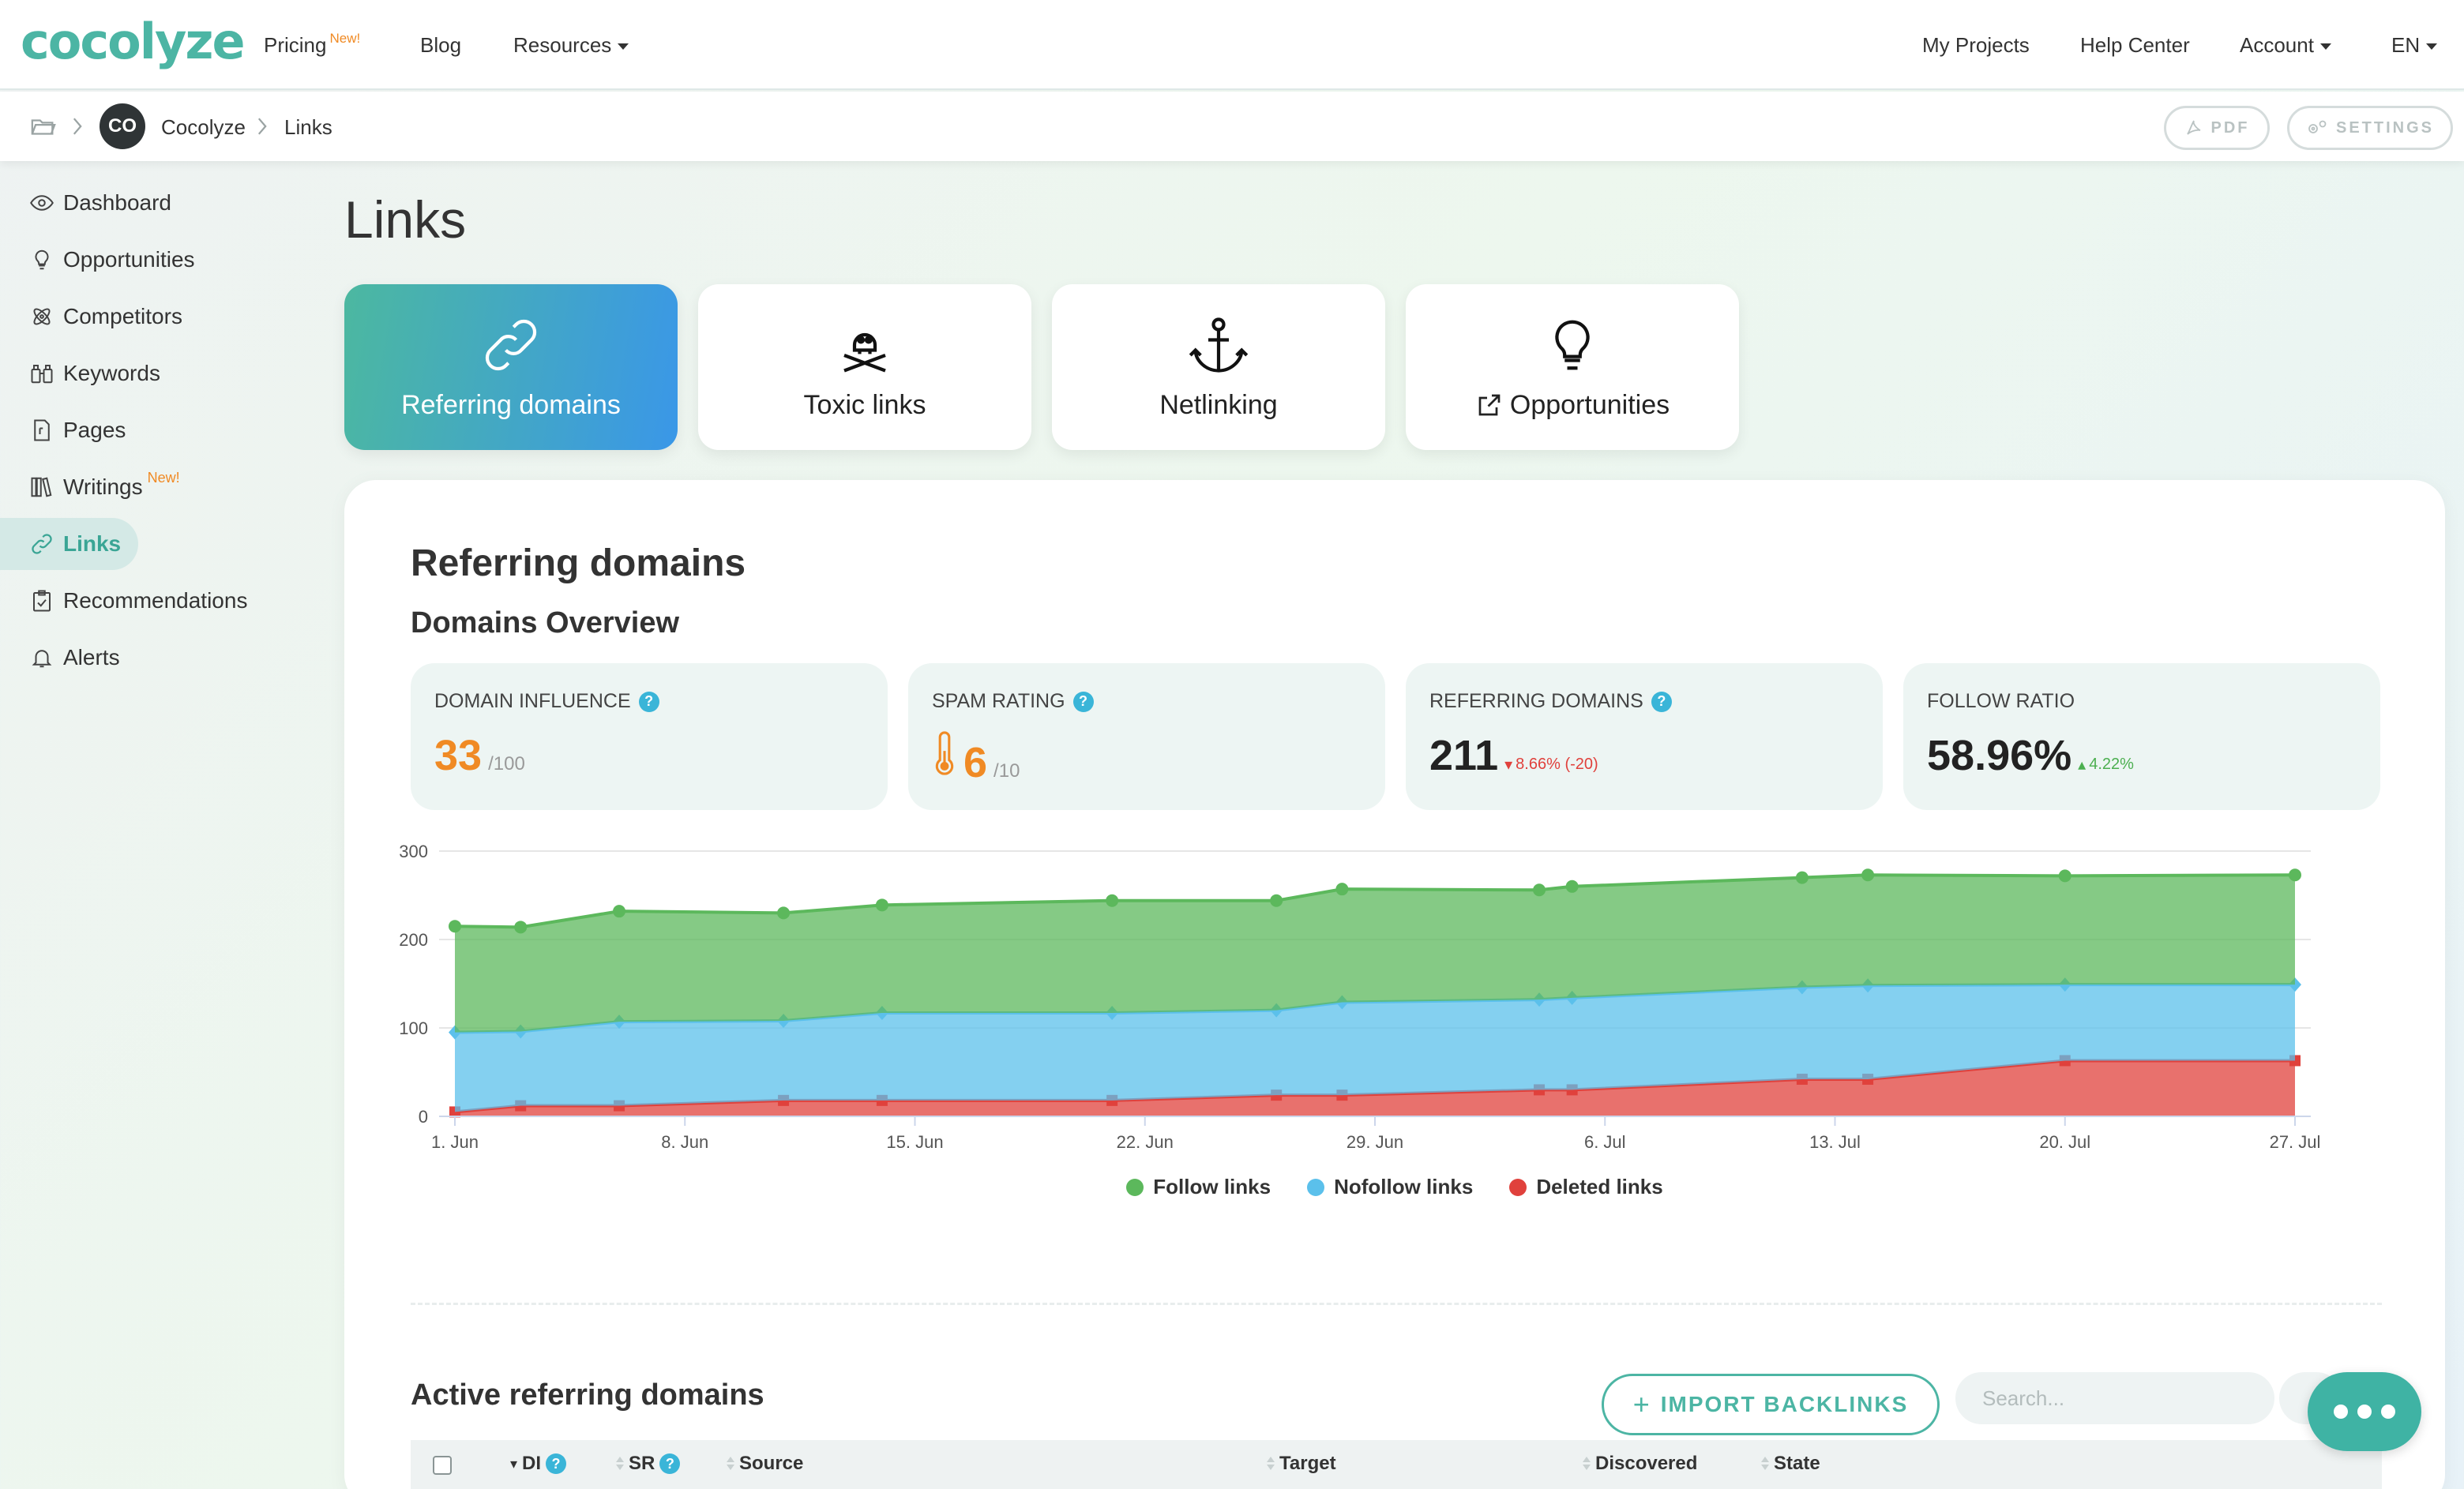 Image resolution: width=2464 pixels, height=1489 pixels. Describe the element at coordinates (102, 203) in the screenshot. I see `sidebar-item-dashboard: Dashboard` at that location.